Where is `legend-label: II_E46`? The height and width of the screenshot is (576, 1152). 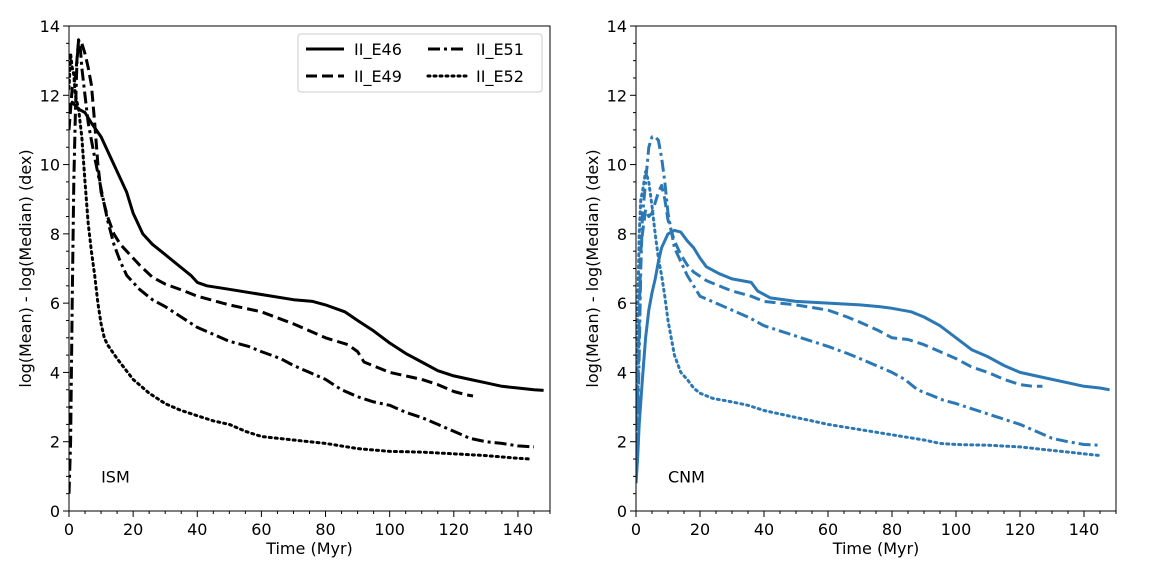
legend-label: II_E46 is located at coordinates (378, 50).